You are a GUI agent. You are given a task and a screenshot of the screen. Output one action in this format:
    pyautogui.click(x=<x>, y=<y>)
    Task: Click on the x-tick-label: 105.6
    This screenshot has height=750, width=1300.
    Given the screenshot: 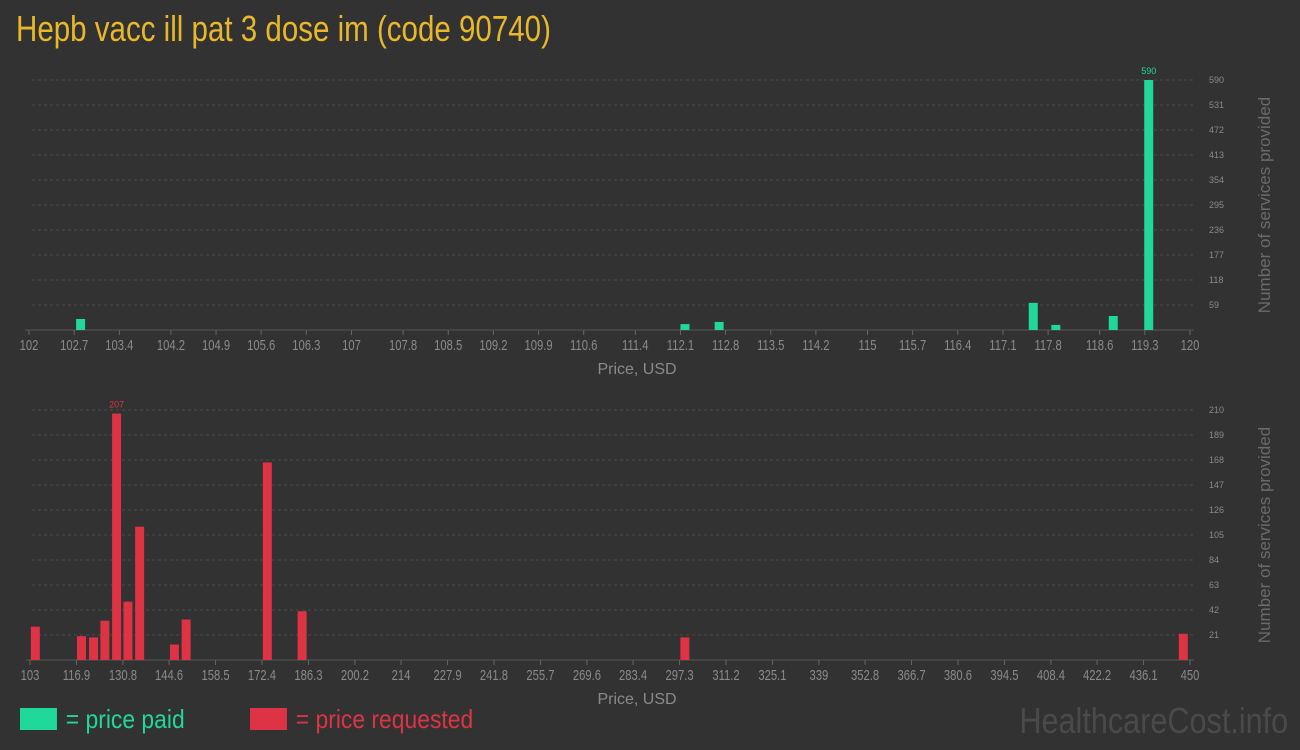 What is the action you would take?
    pyautogui.click(x=261, y=344)
    